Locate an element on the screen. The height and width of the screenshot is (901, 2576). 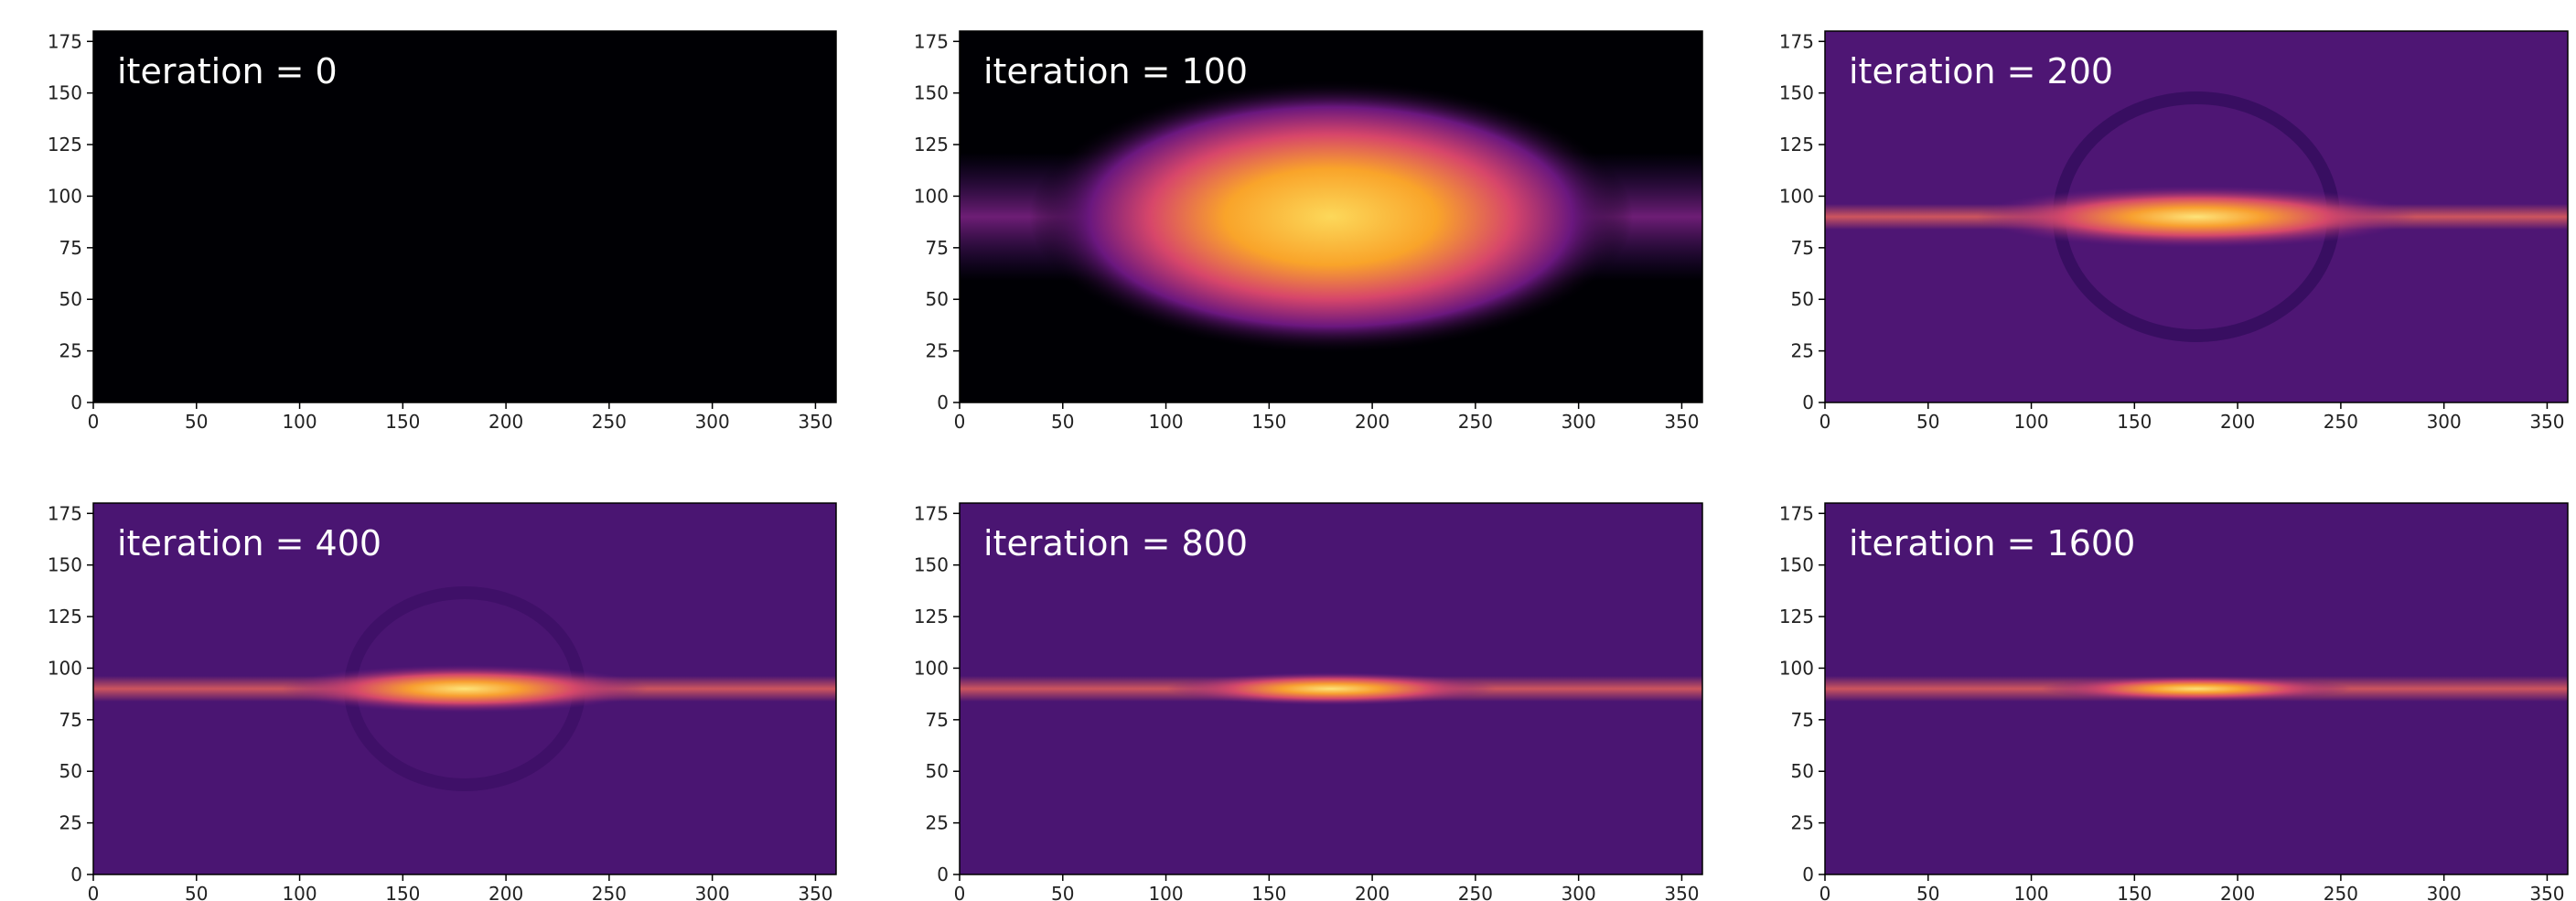
annotation: iteration = 400 is located at coordinates (249, 543).